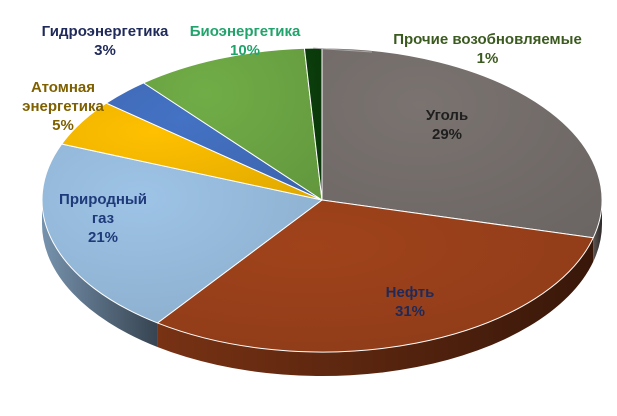  I want to click on label-coal: Уголь 29%, so click(447, 125).